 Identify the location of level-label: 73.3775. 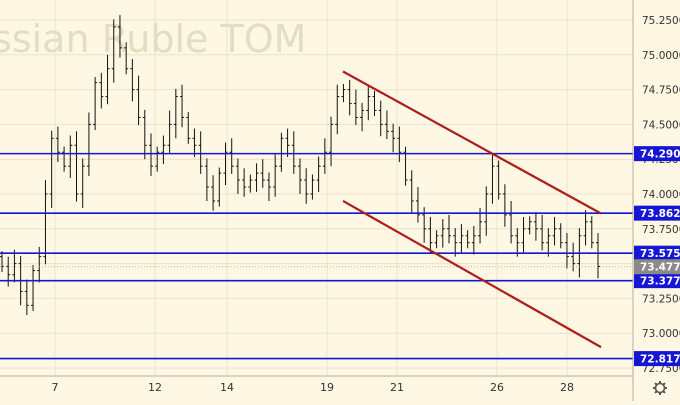
(660, 282).